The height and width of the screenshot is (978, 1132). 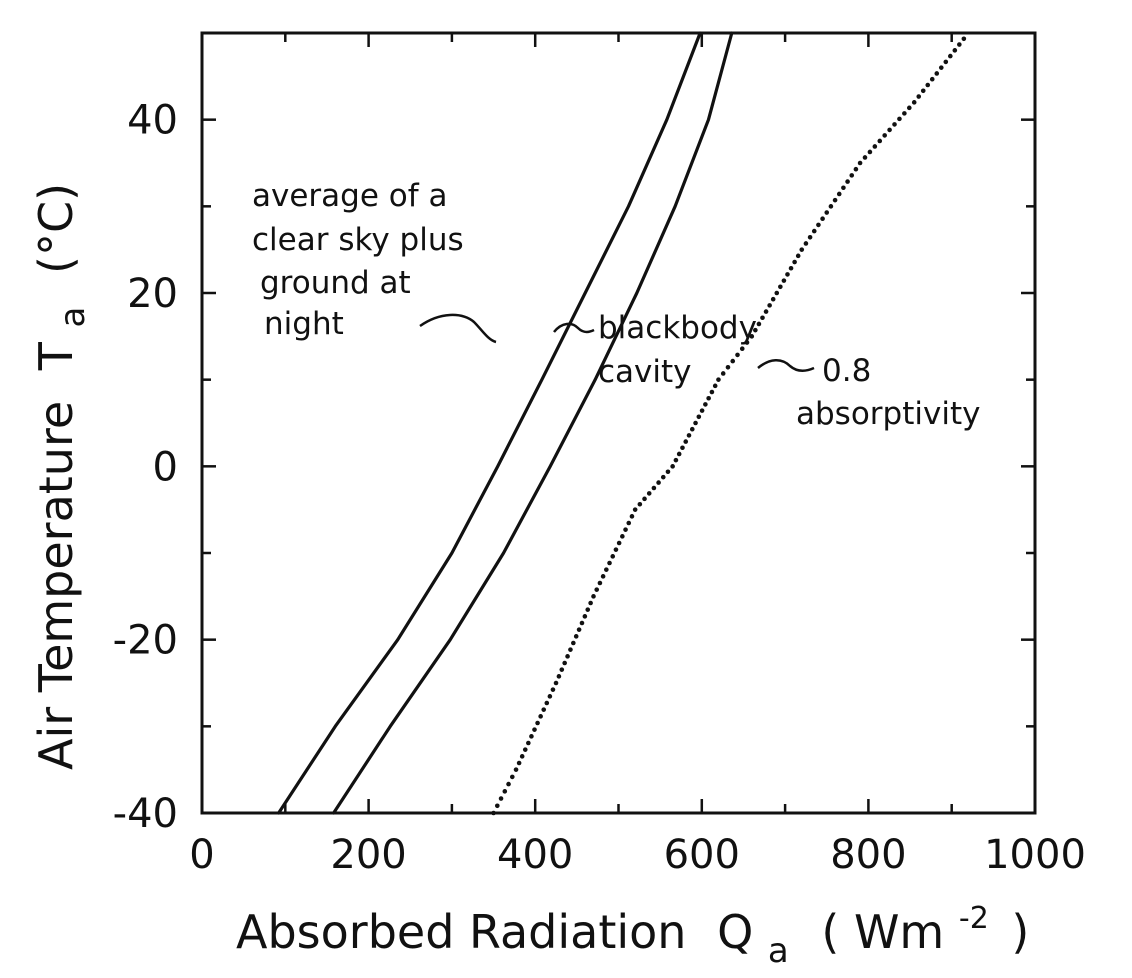 I want to click on y-axis-subscript: a, so click(x=73, y=317).